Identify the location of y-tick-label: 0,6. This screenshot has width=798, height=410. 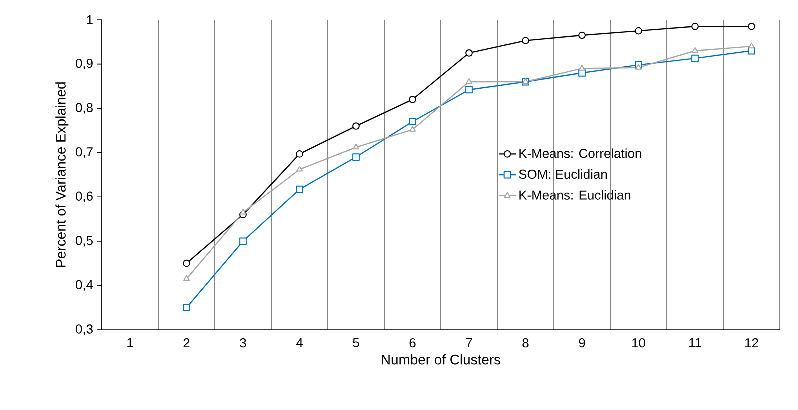
(84, 197).